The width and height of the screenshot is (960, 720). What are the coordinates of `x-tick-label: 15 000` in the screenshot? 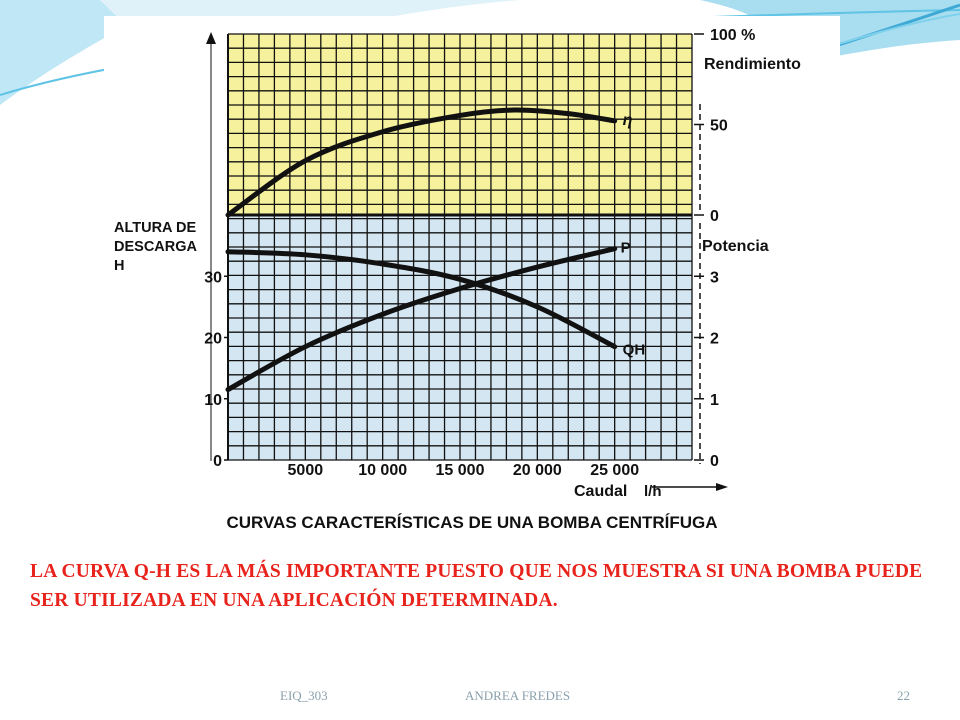 It's located at (460, 470).